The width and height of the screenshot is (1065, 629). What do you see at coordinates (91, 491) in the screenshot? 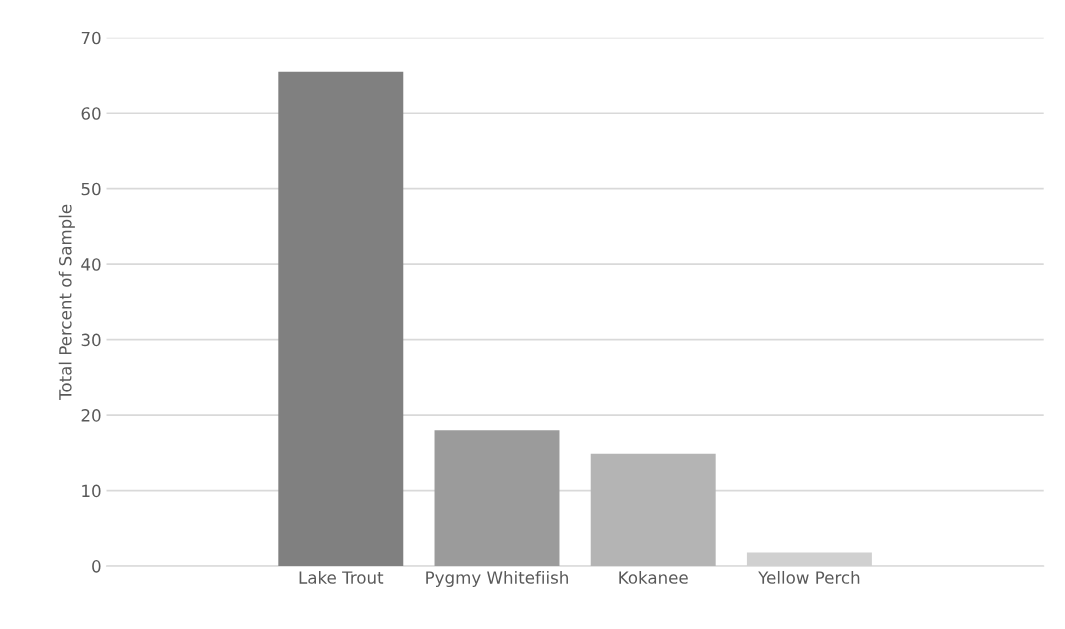
I see `y-tick-label: 10` at bounding box center [91, 491].